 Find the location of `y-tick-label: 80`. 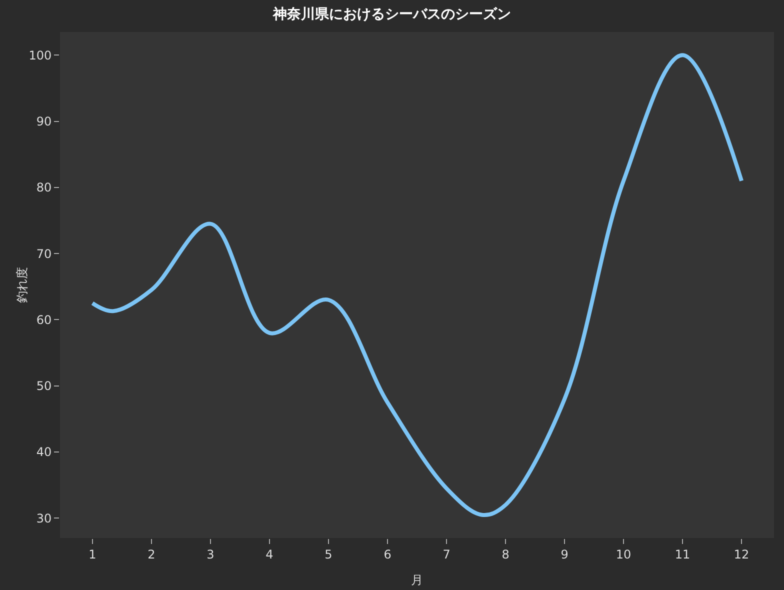

y-tick-label: 80 is located at coordinates (44, 187).